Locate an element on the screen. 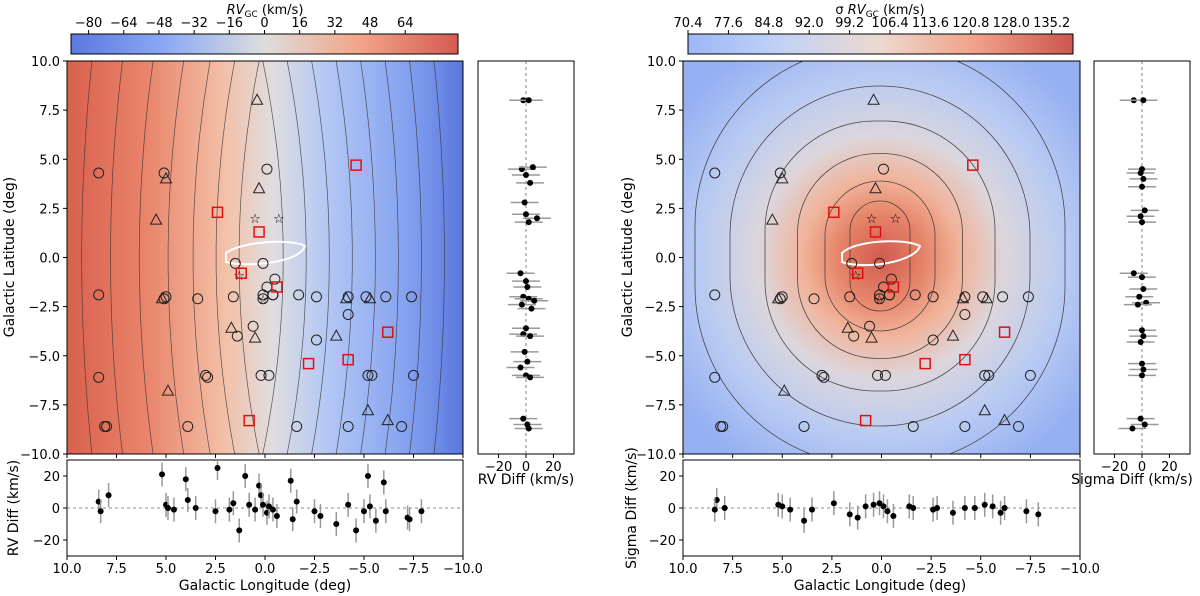 This screenshot has width=1200, height=596. x-tick-label: 10.0 is located at coordinates (683, 569).